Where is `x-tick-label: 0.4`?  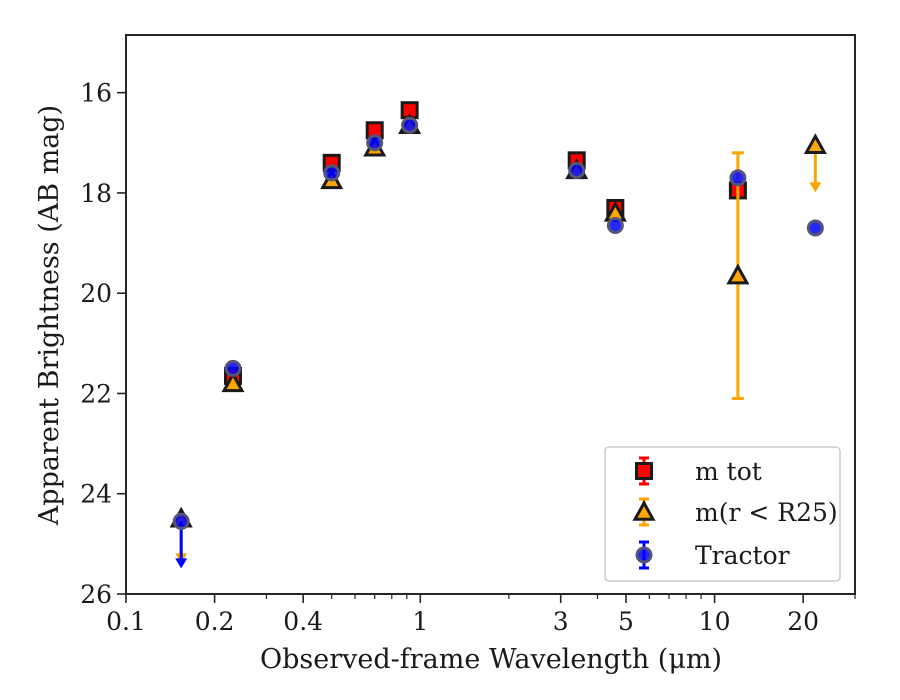
x-tick-label: 0.4 is located at coordinates (303, 621).